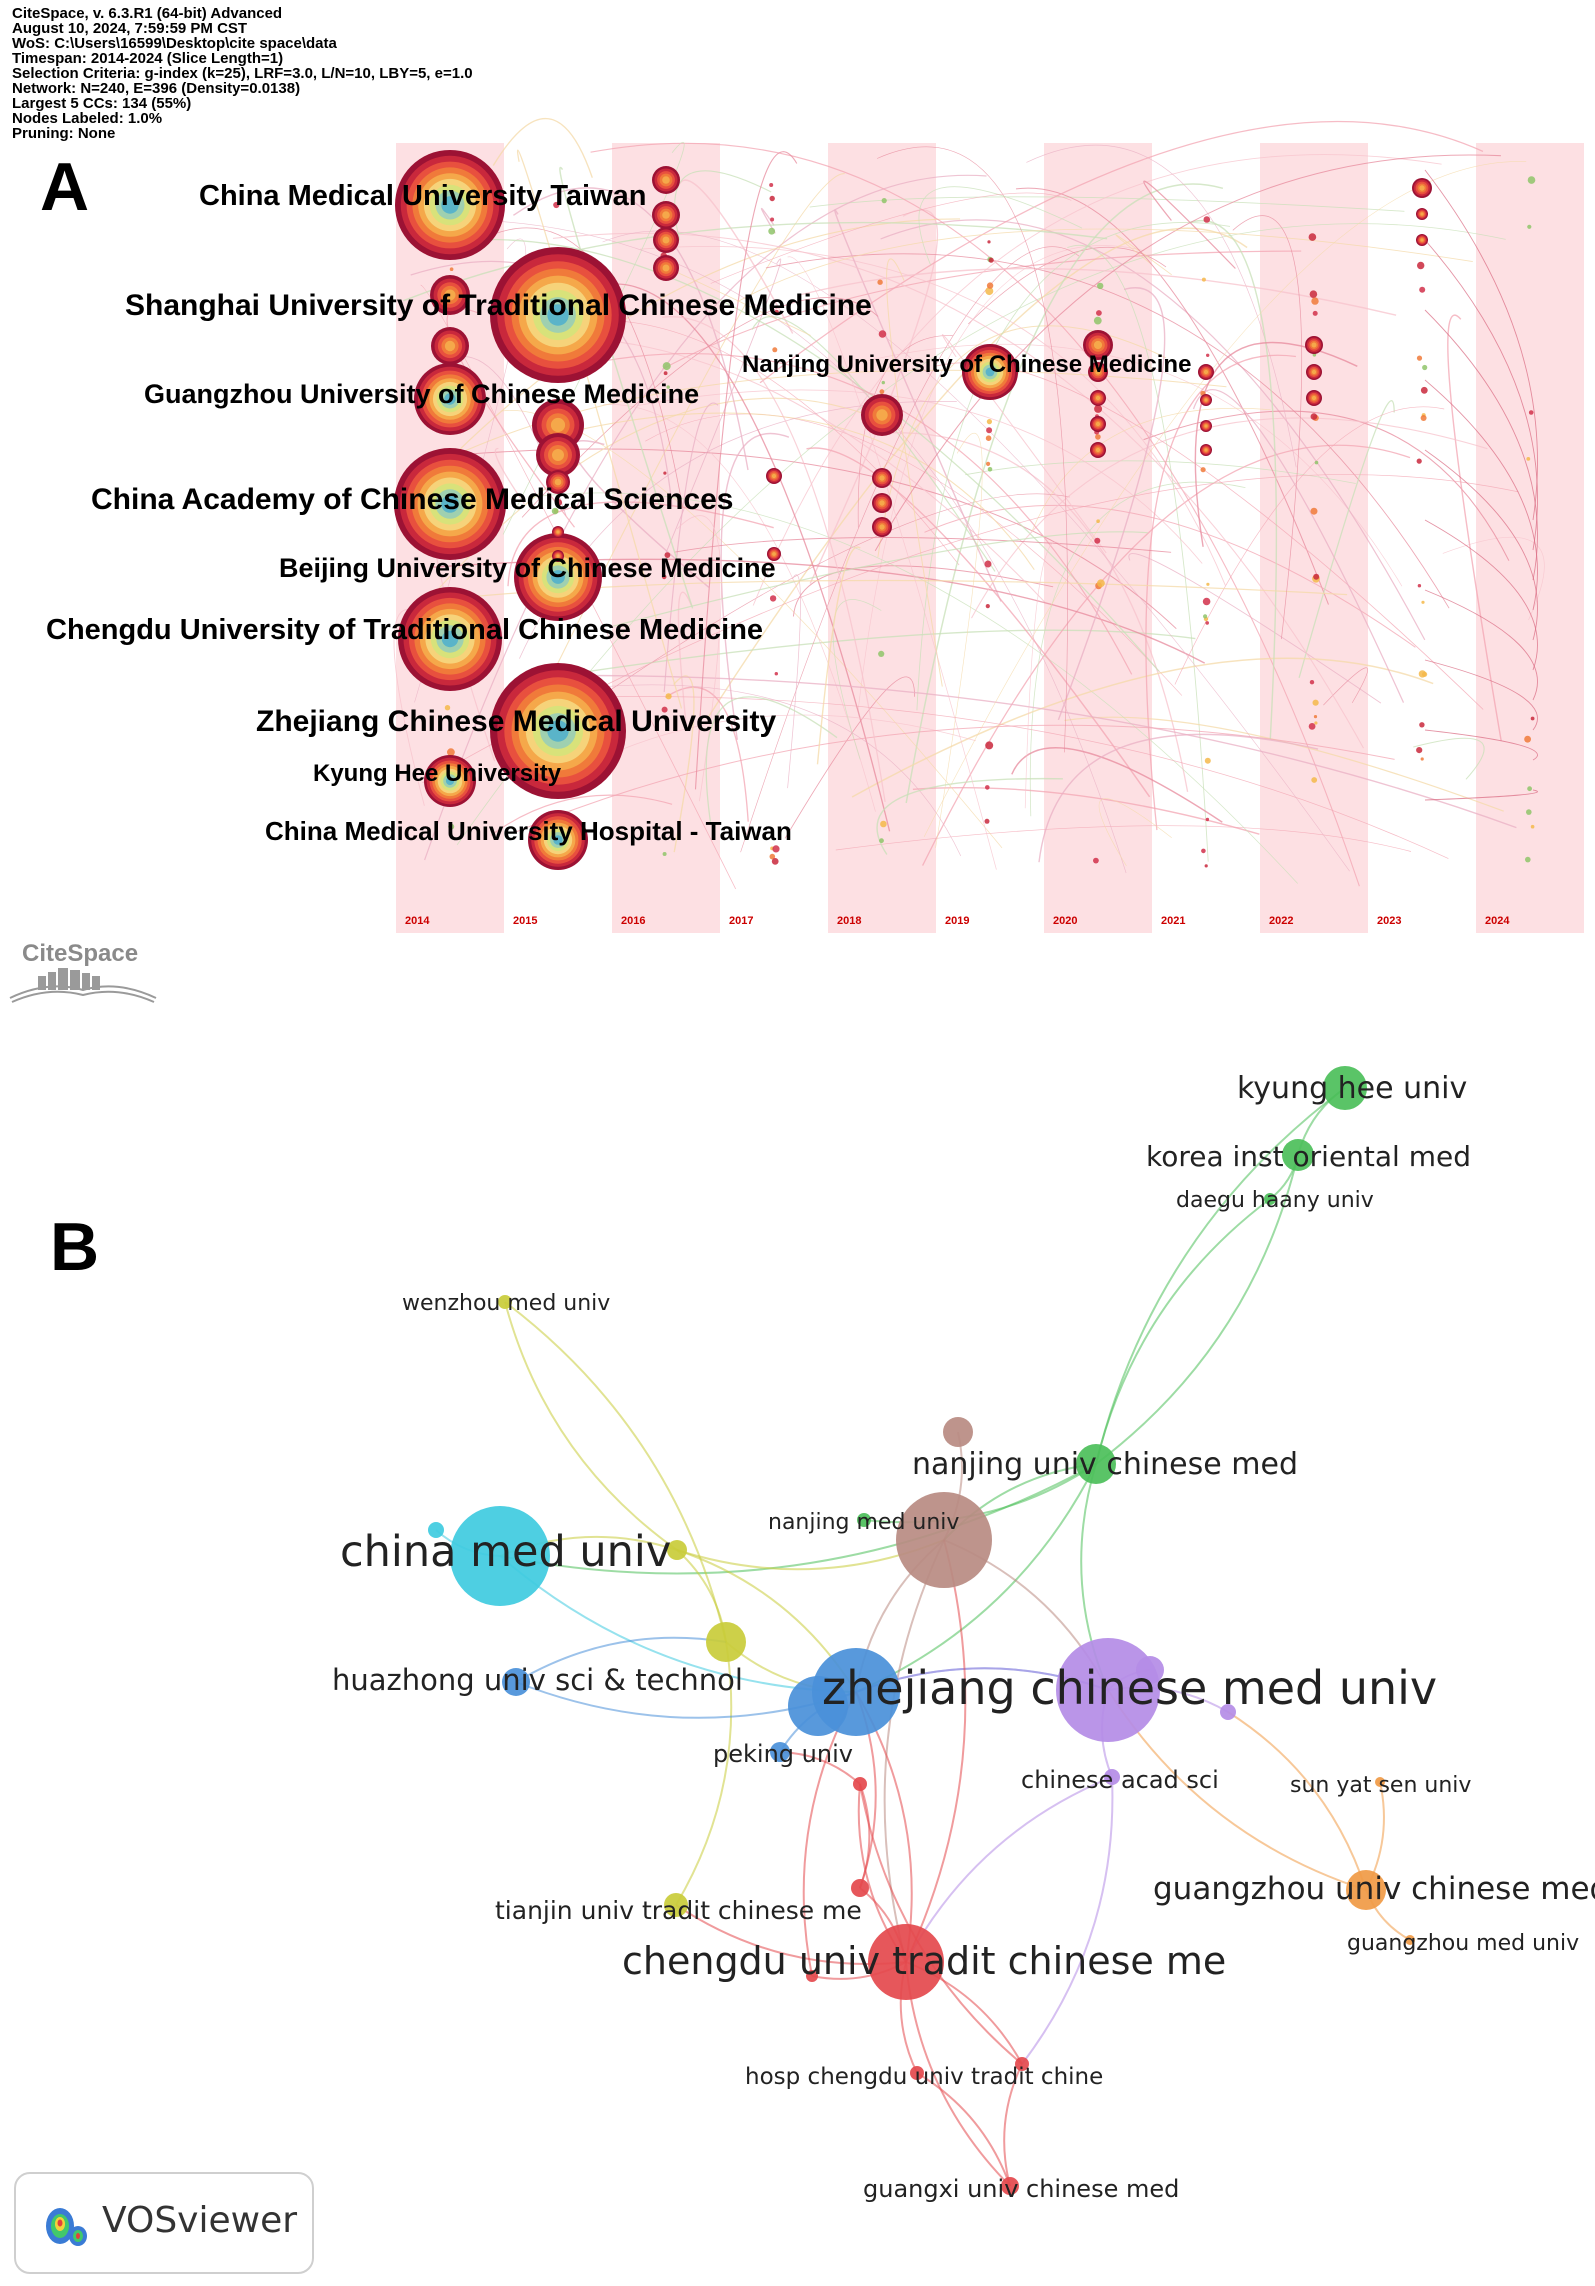 This screenshot has width=1595, height=2286. Describe the element at coordinates (129, 28) in the screenshot. I see `meta-line: August 10, 2024, 7:59:59 PM CST` at that location.